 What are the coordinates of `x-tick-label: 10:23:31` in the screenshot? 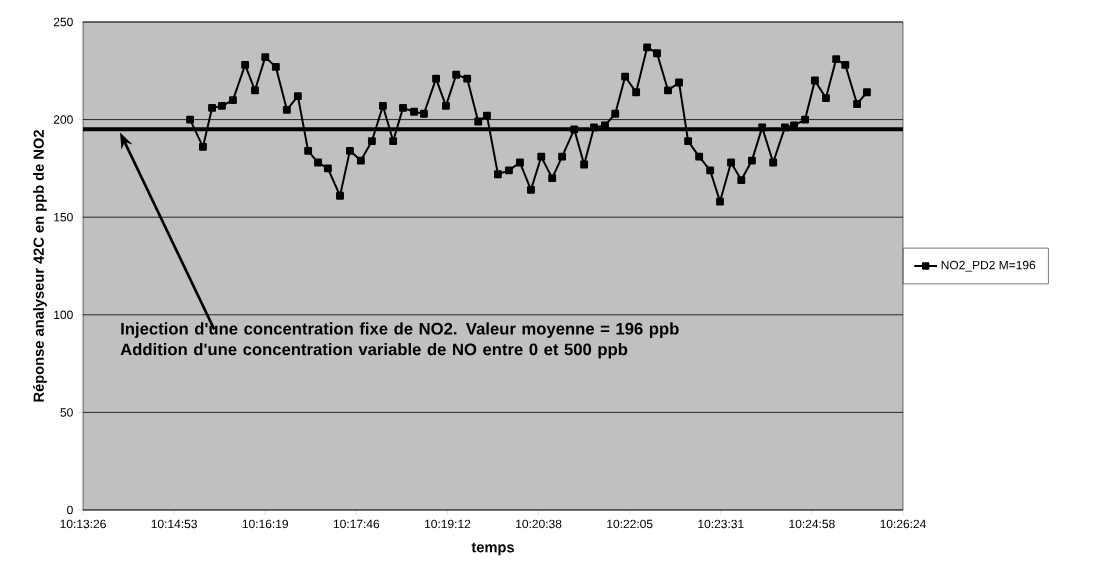 It's located at (721, 524).